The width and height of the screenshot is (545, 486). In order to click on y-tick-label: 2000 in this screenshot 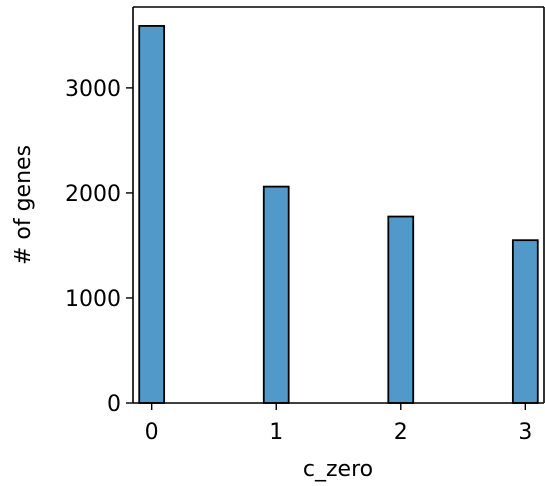, I will do `click(93, 194)`.